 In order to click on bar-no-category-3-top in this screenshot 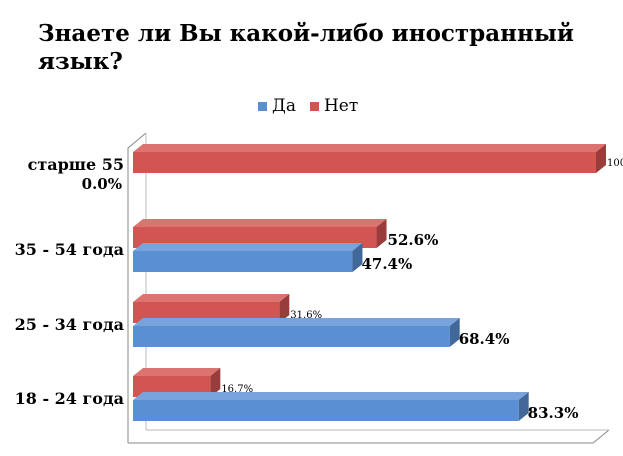, I will do `click(369, 148)`.